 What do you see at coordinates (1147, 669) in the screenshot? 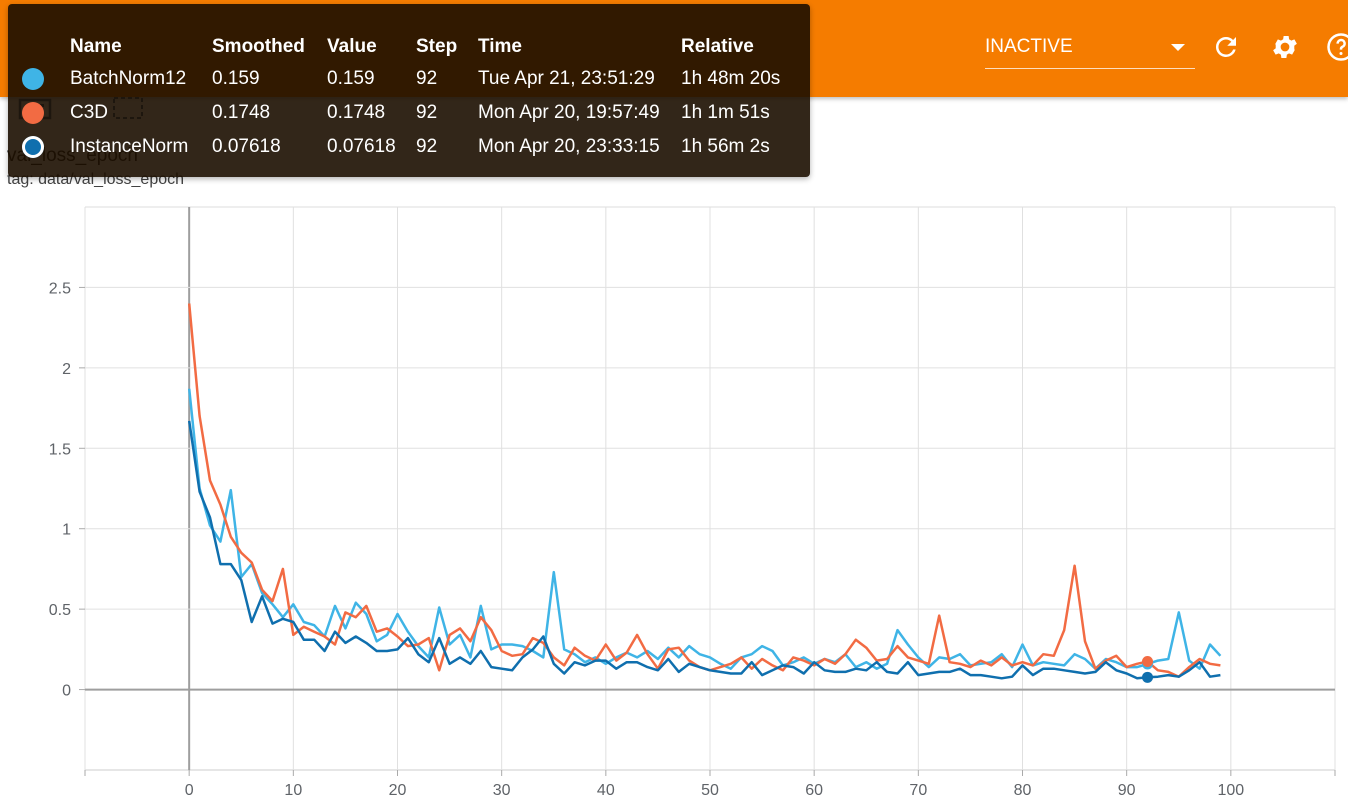
I see `chart-markers` at bounding box center [1147, 669].